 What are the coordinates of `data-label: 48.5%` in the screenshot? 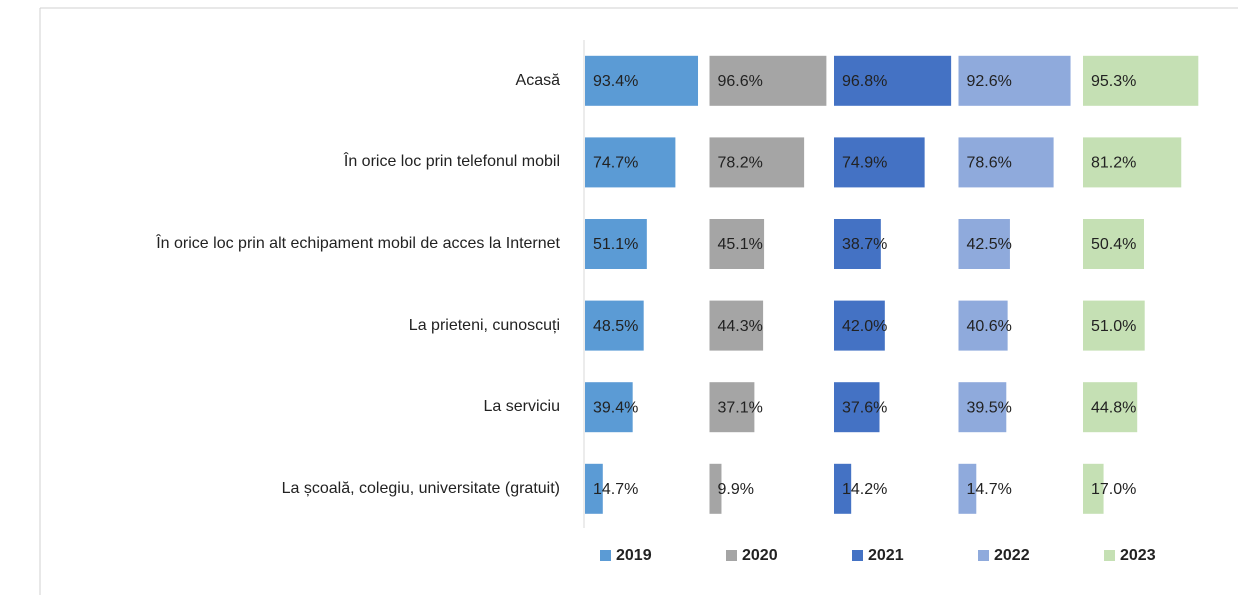 It's located at (615, 326).